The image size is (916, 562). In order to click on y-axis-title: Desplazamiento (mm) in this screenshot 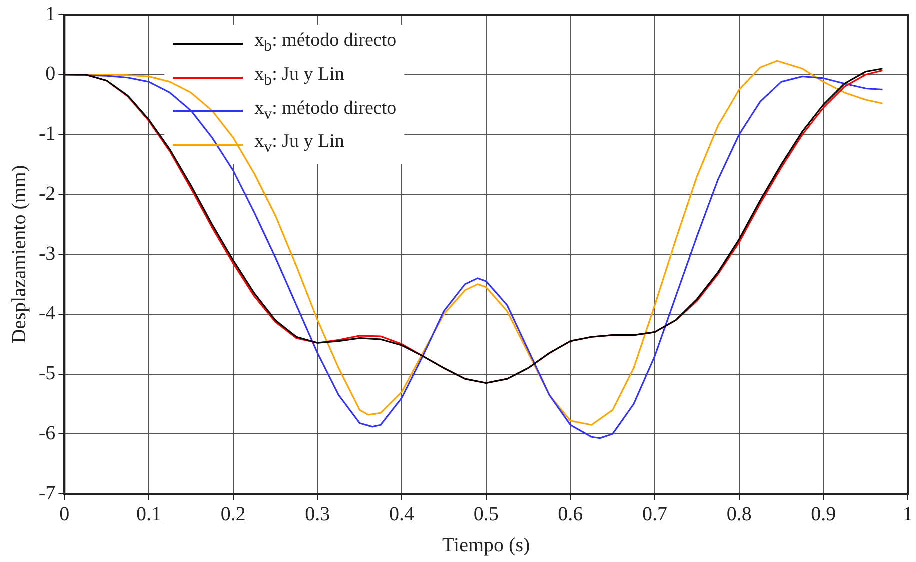, I will do `click(19, 254)`.